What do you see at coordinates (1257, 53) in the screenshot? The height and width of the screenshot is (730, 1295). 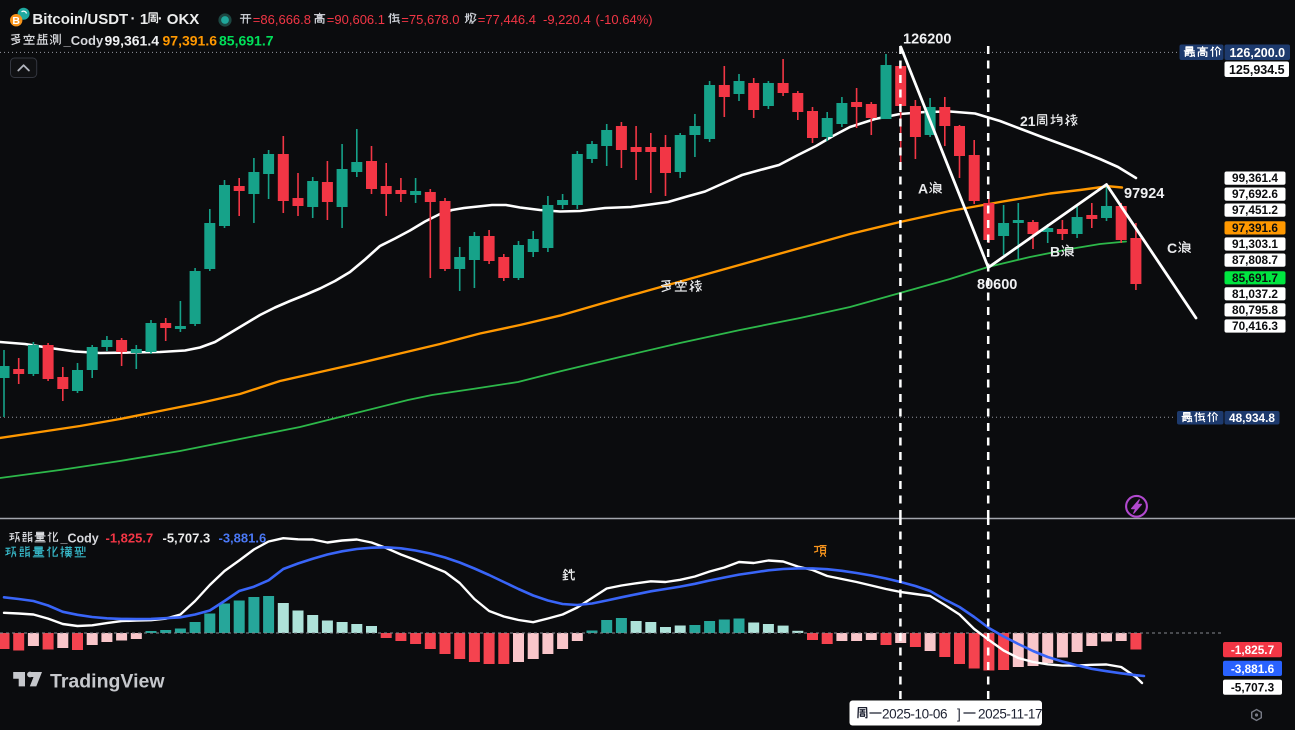 I see `svg-text: 126,200.0` at bounding box center [1257, 53].